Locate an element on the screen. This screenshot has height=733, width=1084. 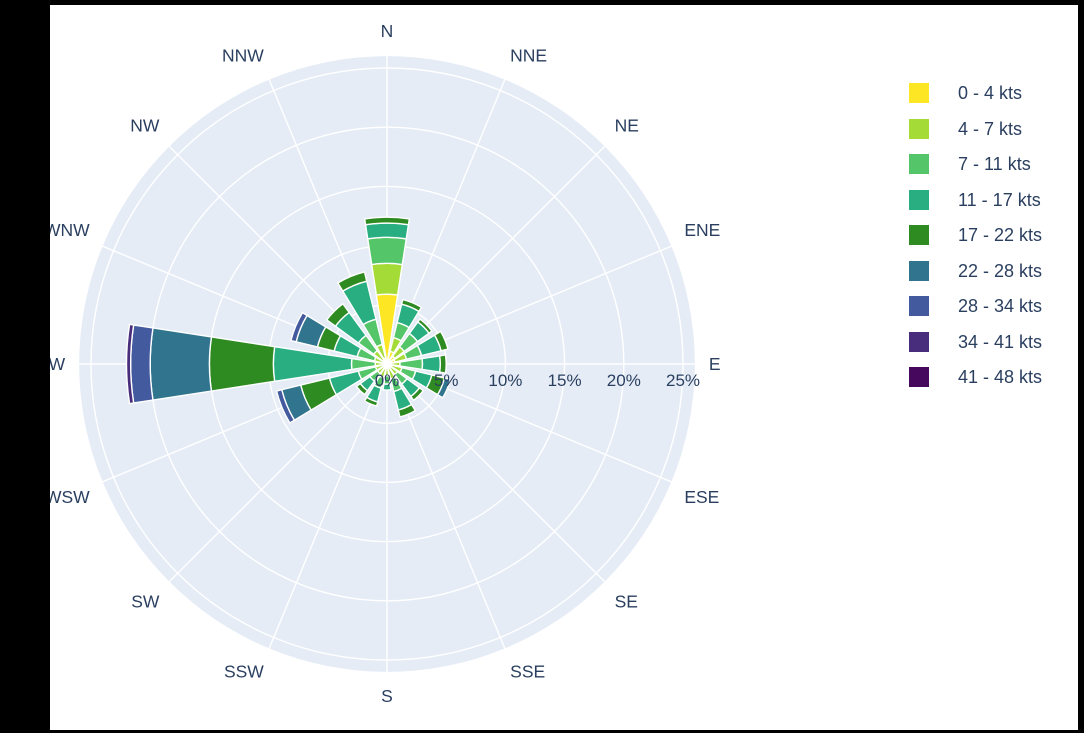
radial-tick-label: 10% is located at coordinates (505, 380).